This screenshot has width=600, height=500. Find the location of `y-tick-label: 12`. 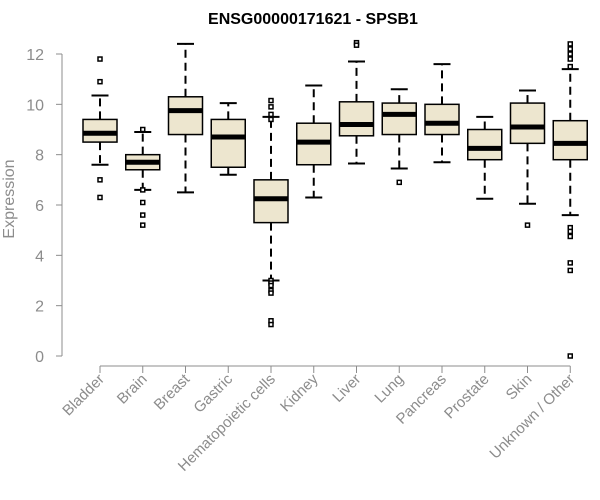

y-tick-label: 12 is located at coordinates (35, 55).